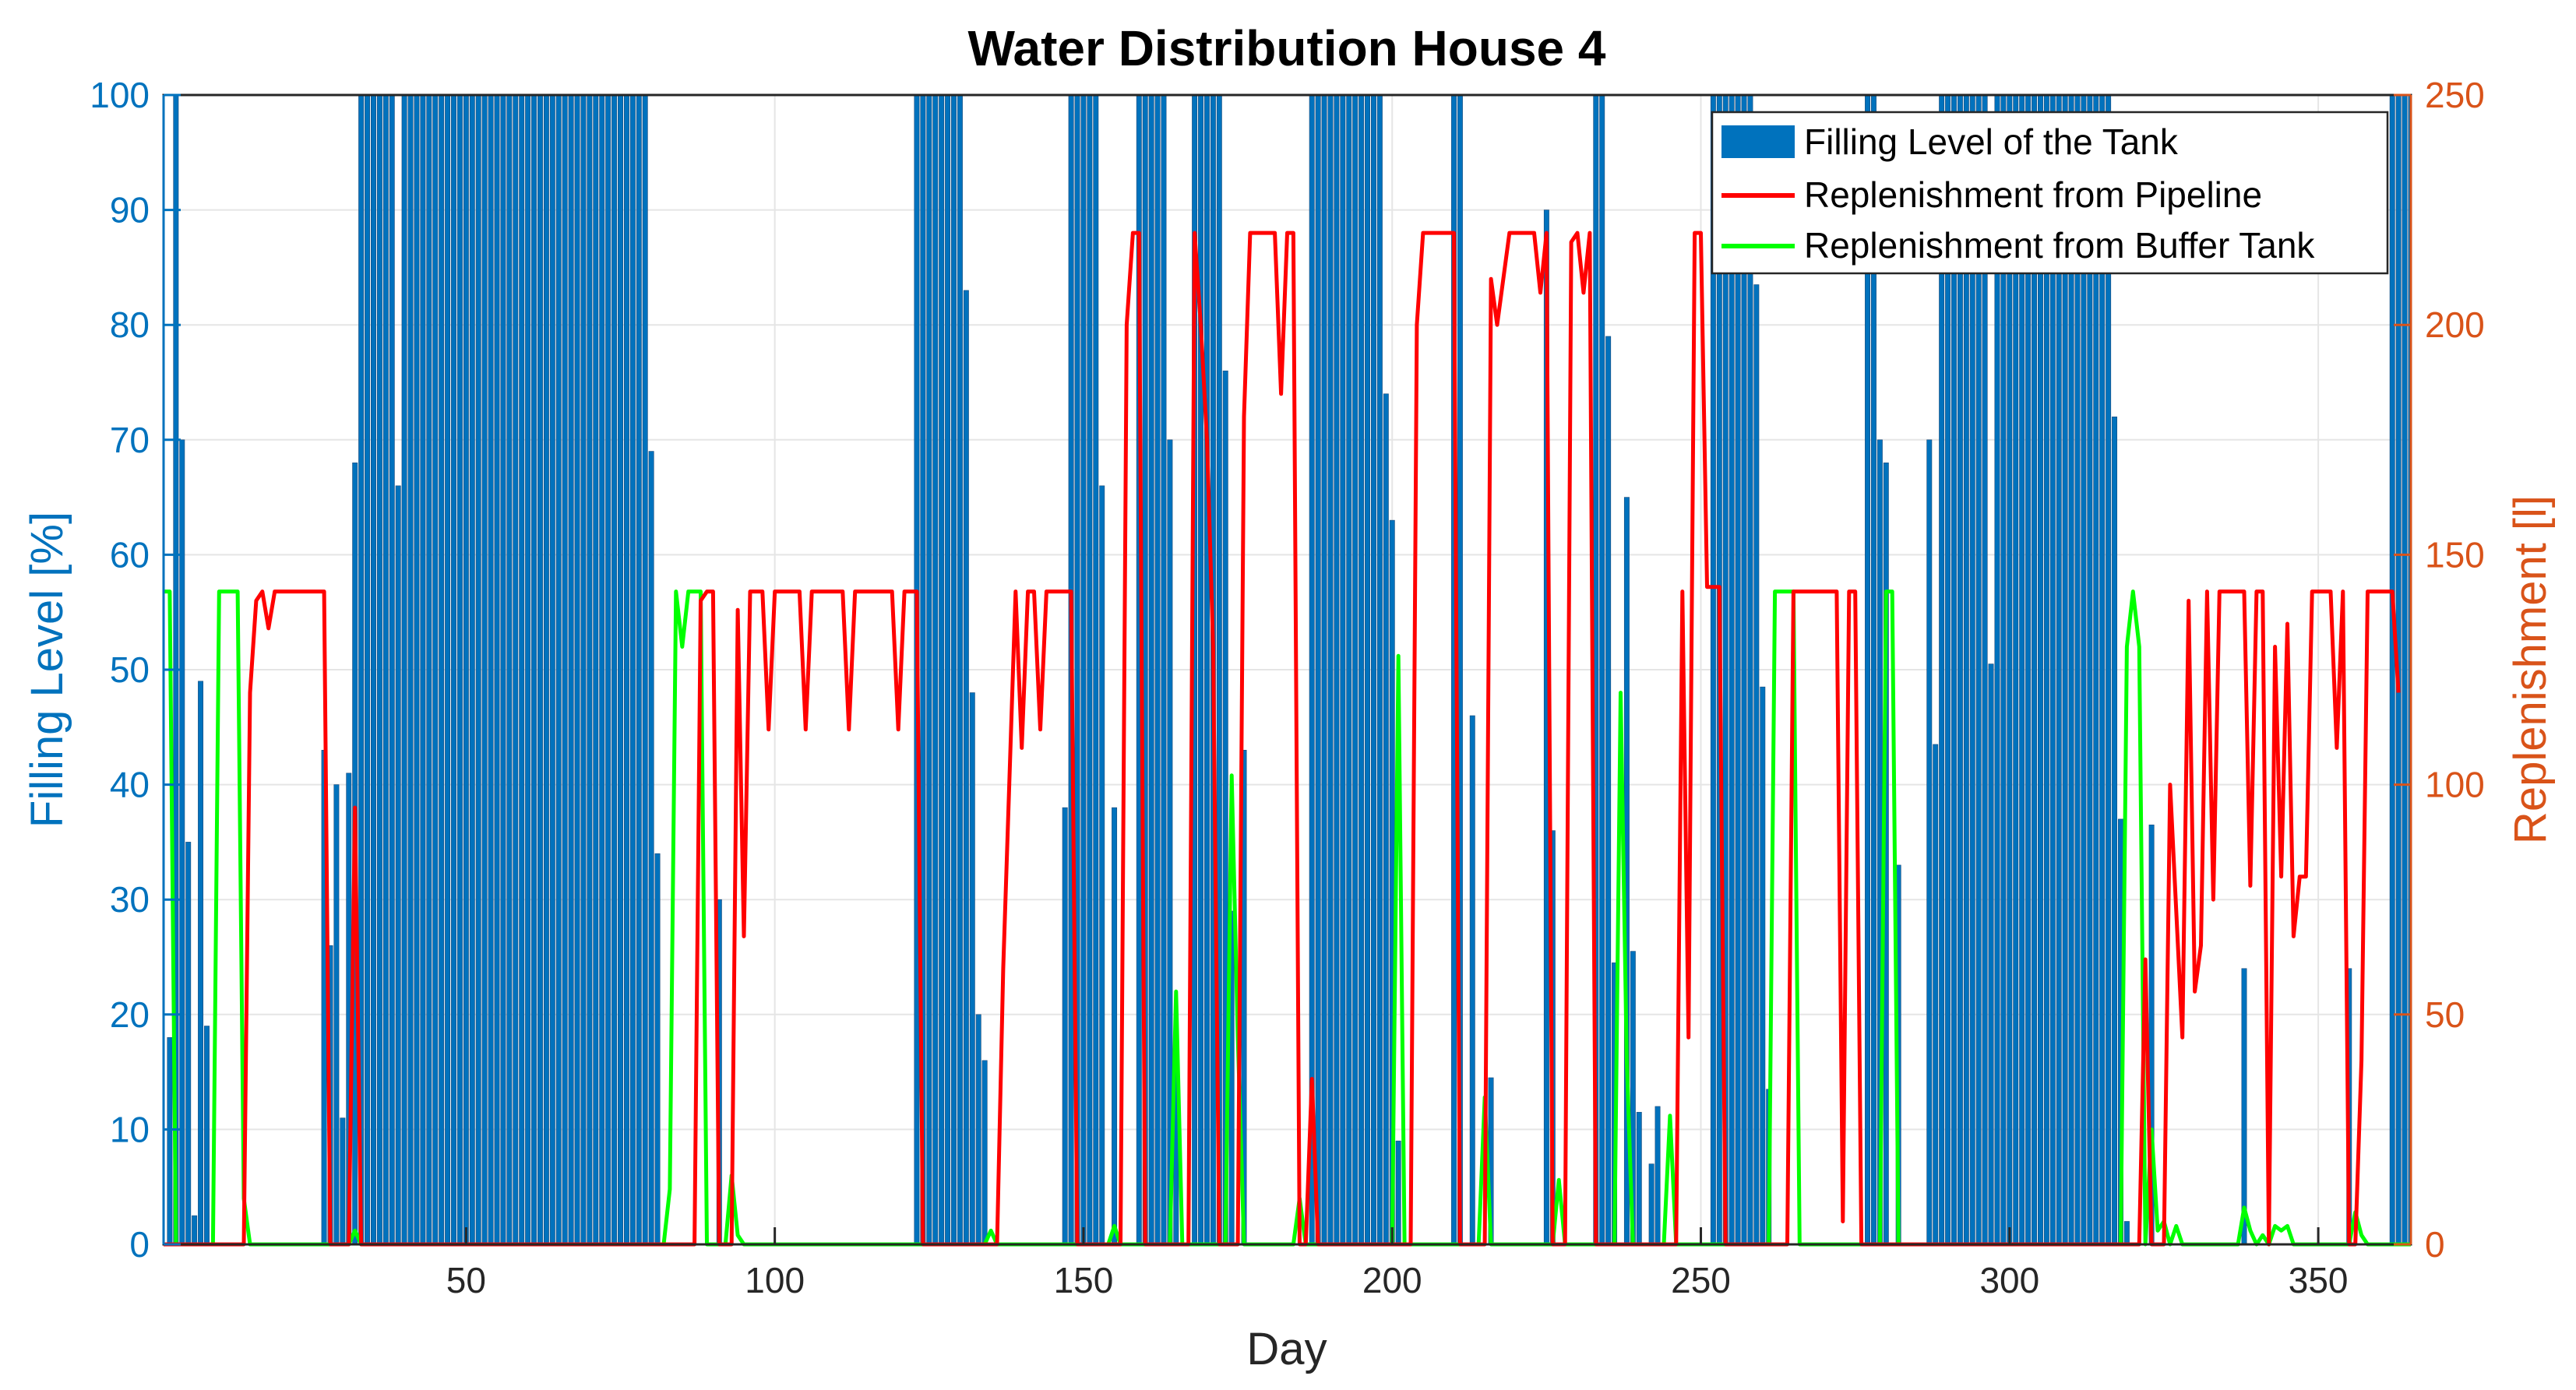 Image resolution: width=2576 pixels, height=1390 pixels. I want to click on y-left-tick-label: 30, so click(130, 899).